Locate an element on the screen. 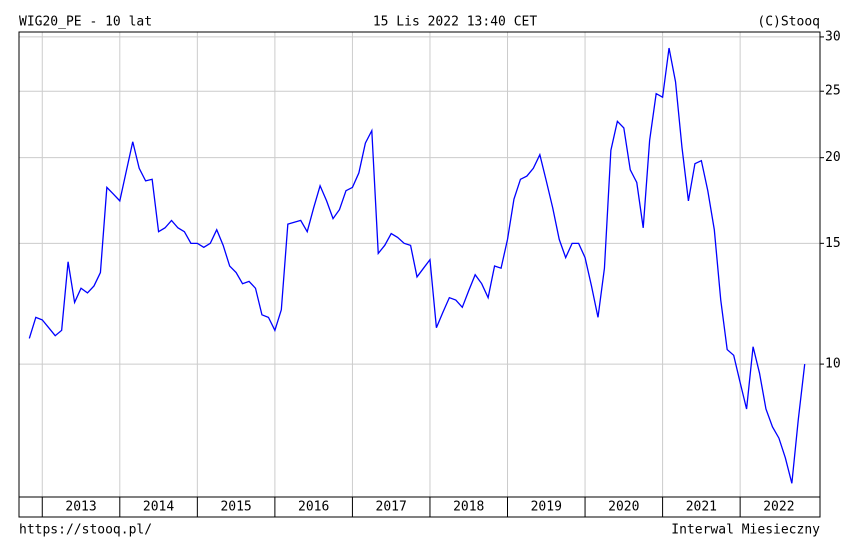  x-tick-label: 2014 is located at coordinates (158, 507).